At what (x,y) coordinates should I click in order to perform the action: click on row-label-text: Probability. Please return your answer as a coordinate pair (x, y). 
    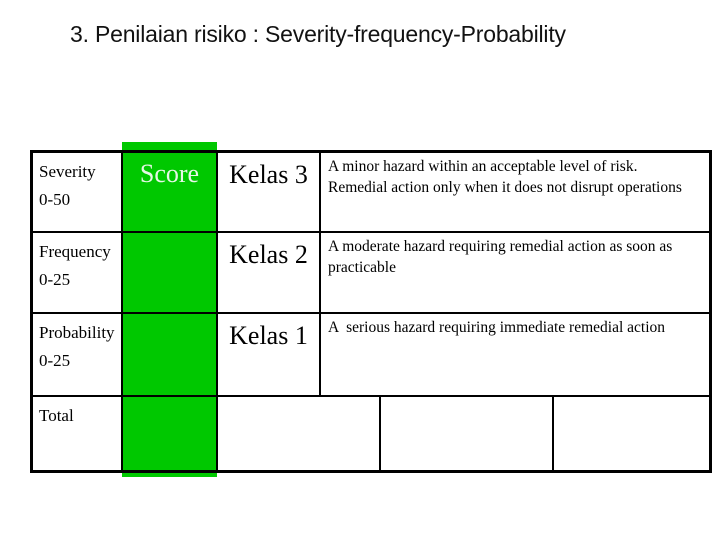
    Looking at the image, I should click on (77, 332).